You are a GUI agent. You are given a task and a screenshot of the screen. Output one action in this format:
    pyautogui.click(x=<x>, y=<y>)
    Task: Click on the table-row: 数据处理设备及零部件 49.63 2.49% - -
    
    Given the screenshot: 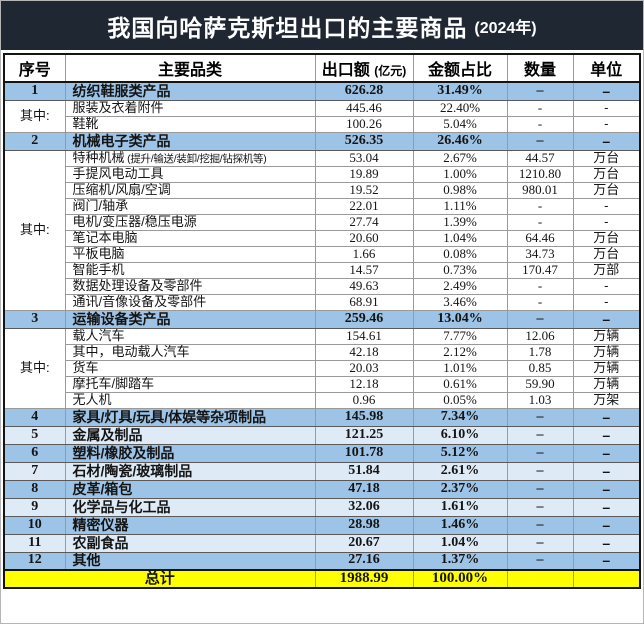 What is the action you would take?
    pyautogui.click(x=322, y=286)
    